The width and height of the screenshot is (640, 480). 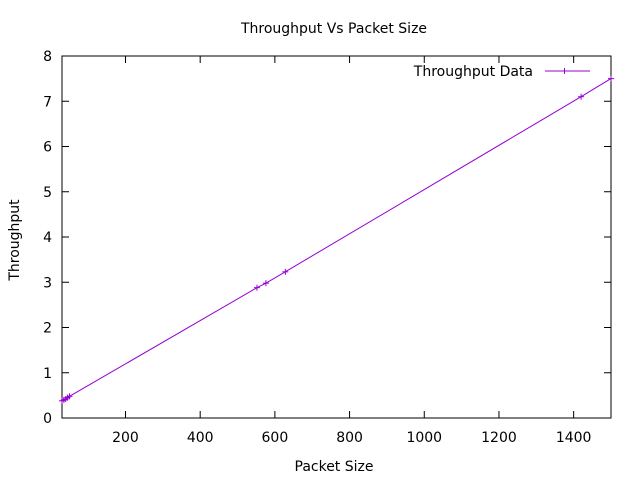 I want to click on y-tick-label: 7, so click(x=47, y=102).